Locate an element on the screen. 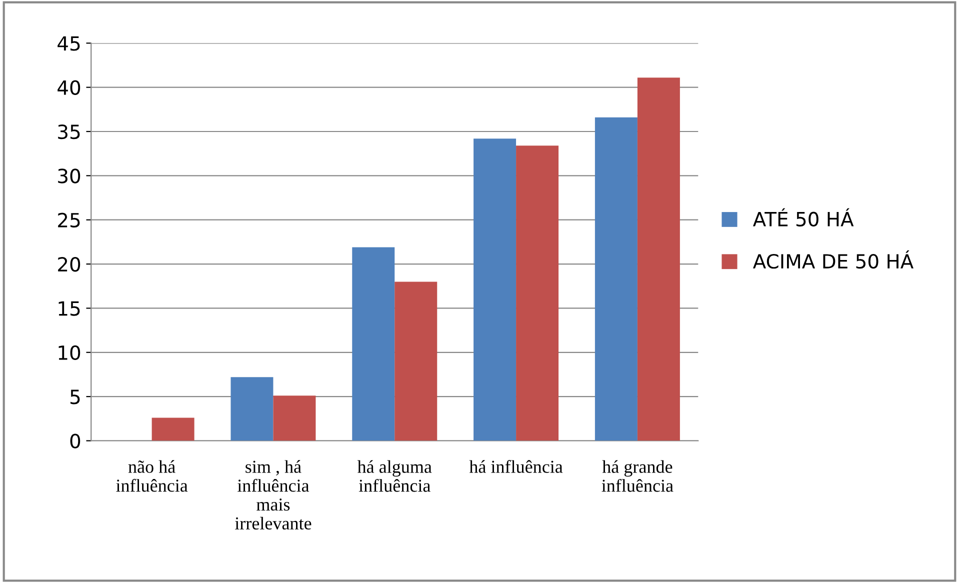 Image resolution: width=959 pixels, height=583 pixels. y-tick-label: 5 is located at coordinates (75, 397).